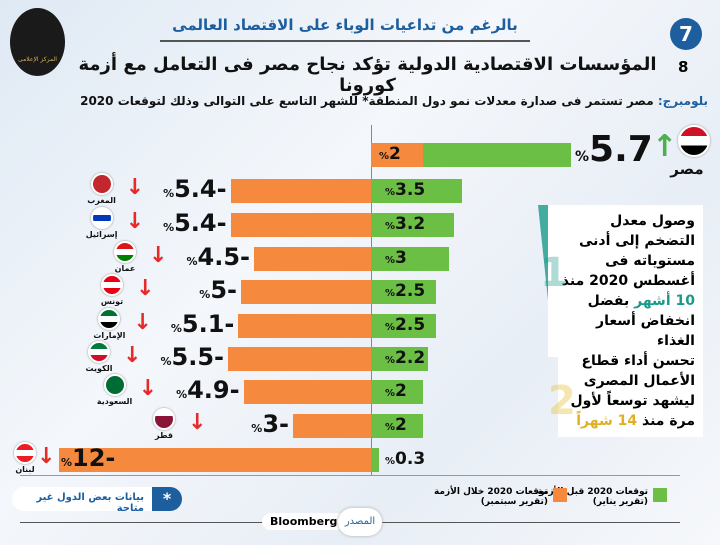 This screenshot has width=720, height=545. Describe the element at coordinates (218, 257) in the screenshot. I see `label-during: %4.5-` at that location.